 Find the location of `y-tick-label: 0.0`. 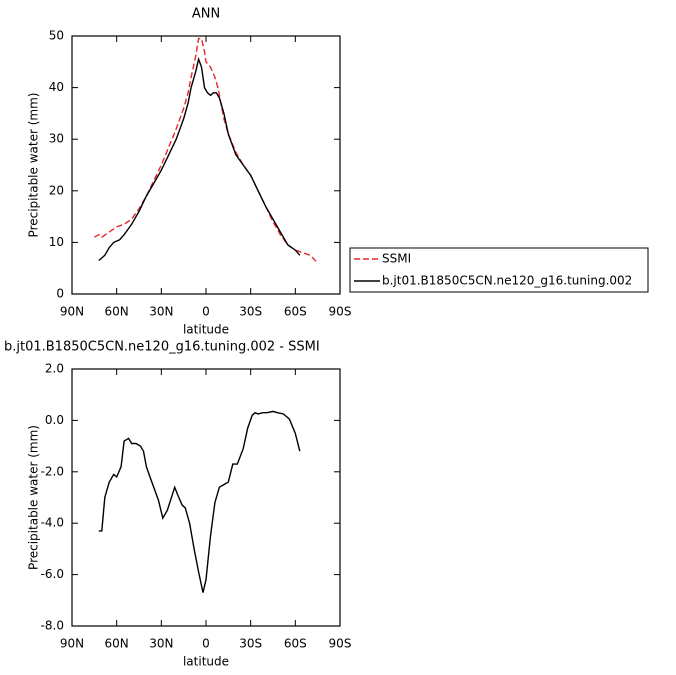

y-tick-label: 0.0 is located at coordinates (54, 420).